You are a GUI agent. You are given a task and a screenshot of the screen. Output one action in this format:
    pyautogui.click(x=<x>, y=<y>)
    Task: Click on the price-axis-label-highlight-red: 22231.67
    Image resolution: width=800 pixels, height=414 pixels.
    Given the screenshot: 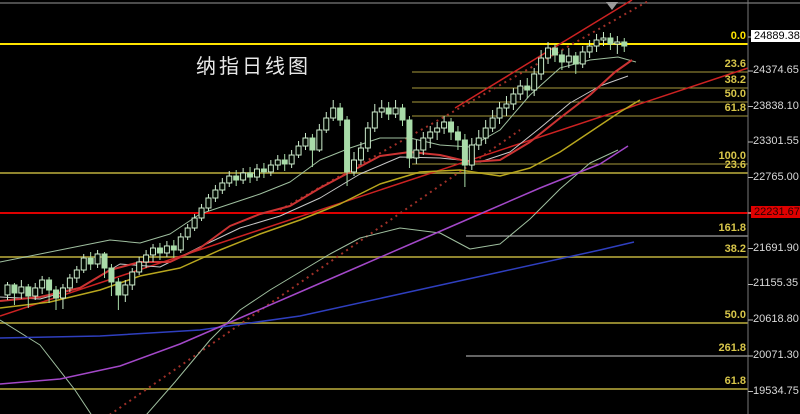 What is the action you would take?
    pyautogui.click(x=775, y=212)
    